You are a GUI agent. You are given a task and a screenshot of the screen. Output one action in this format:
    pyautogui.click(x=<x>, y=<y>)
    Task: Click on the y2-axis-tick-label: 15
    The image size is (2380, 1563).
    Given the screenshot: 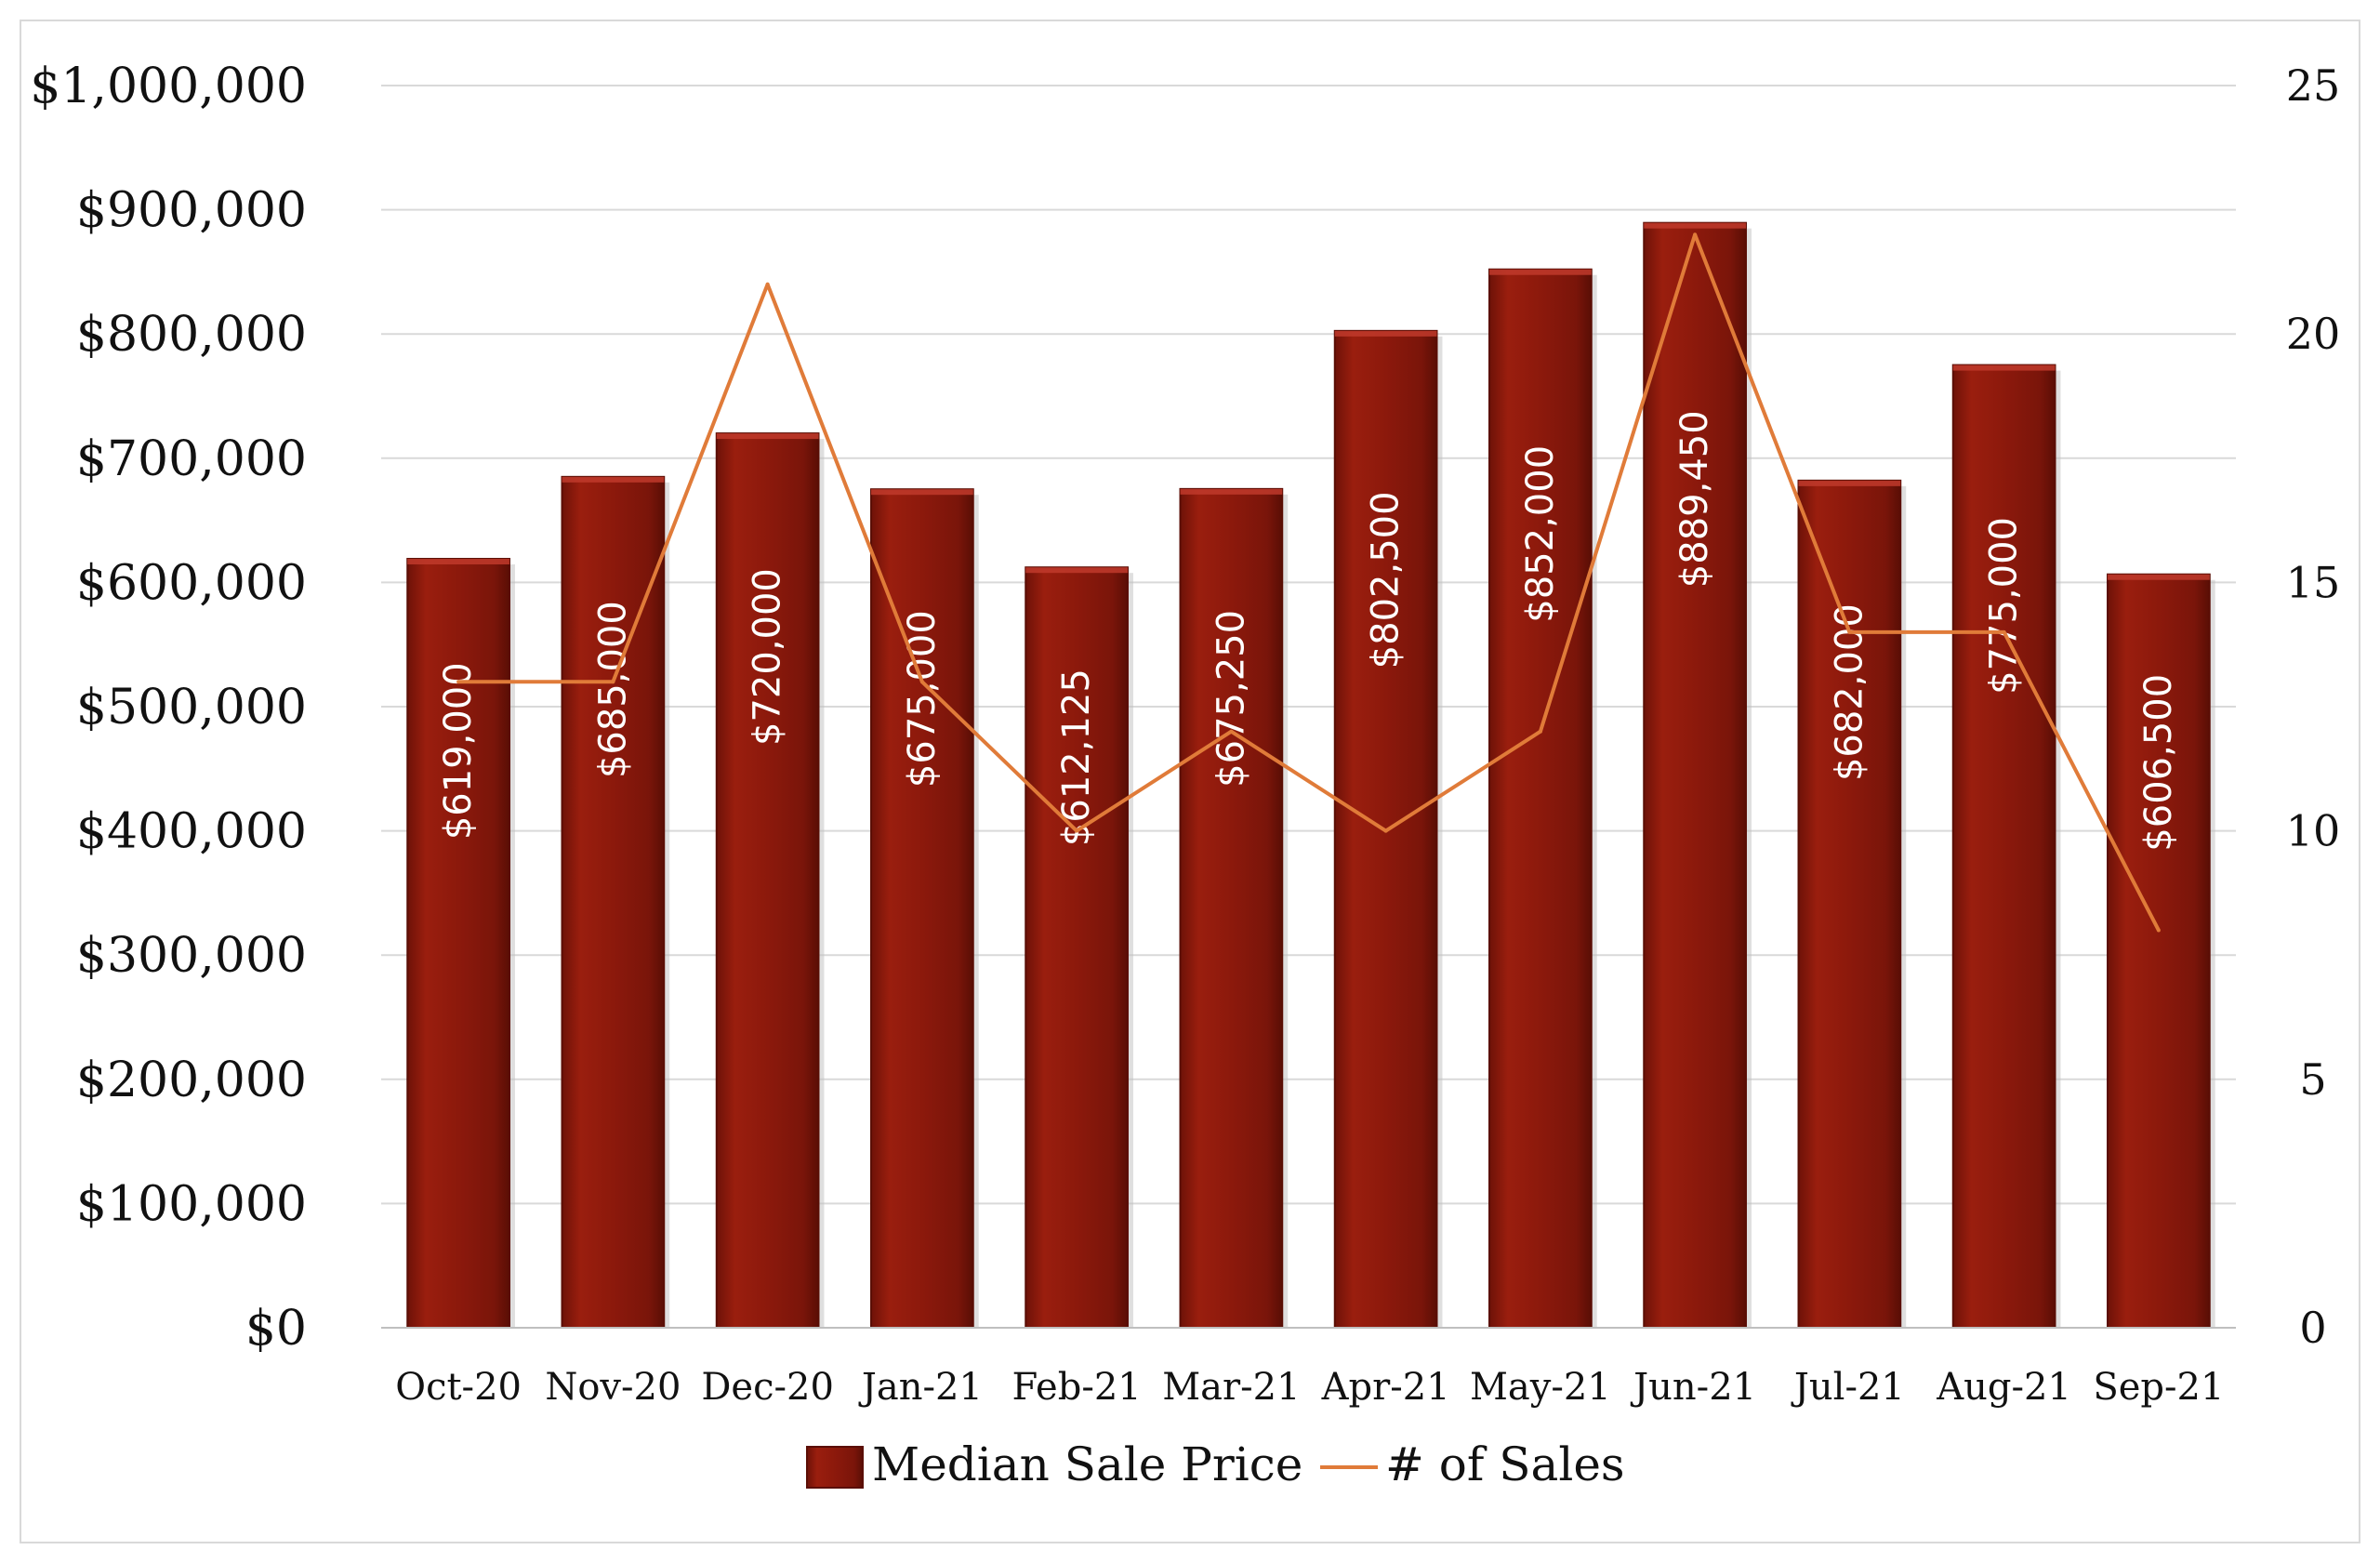 What is the action you would take?
    pyautogui.click(x=2313, y=582)
    